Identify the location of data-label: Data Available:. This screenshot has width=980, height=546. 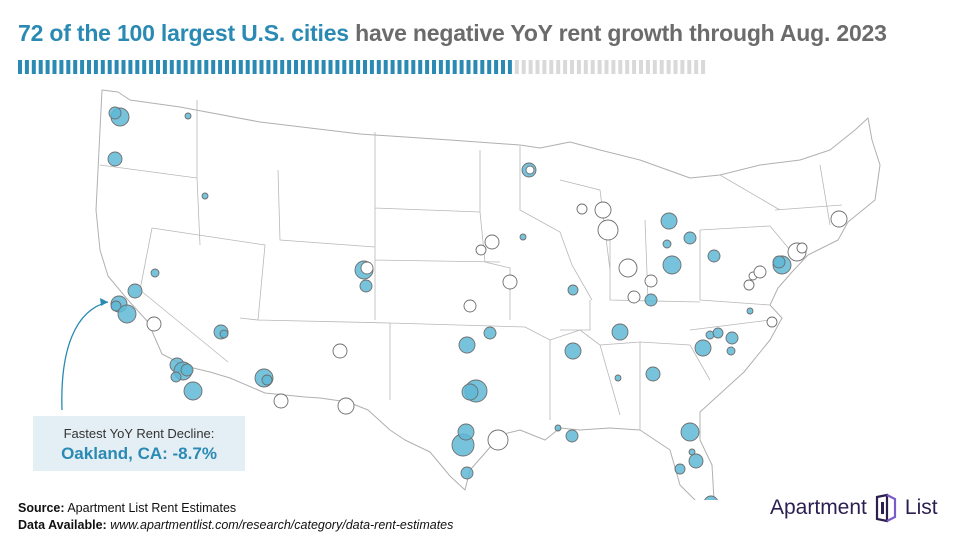
(62, 525).